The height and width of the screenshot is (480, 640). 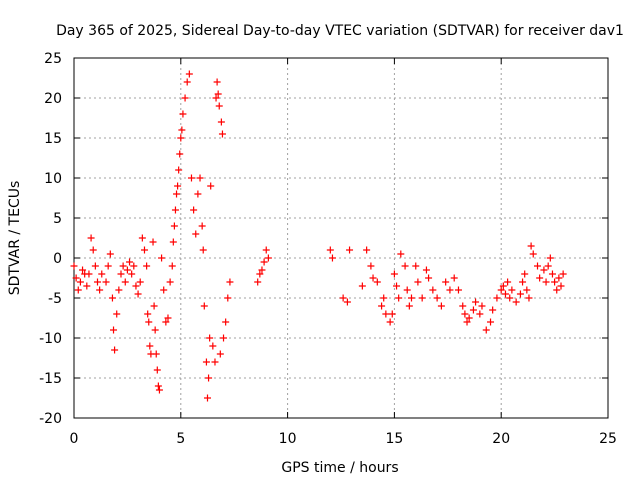 What do you see at coordinates (57, 259) in the screenshot?
I see `y-tick-label: 0` at bounding box center [57, 259].